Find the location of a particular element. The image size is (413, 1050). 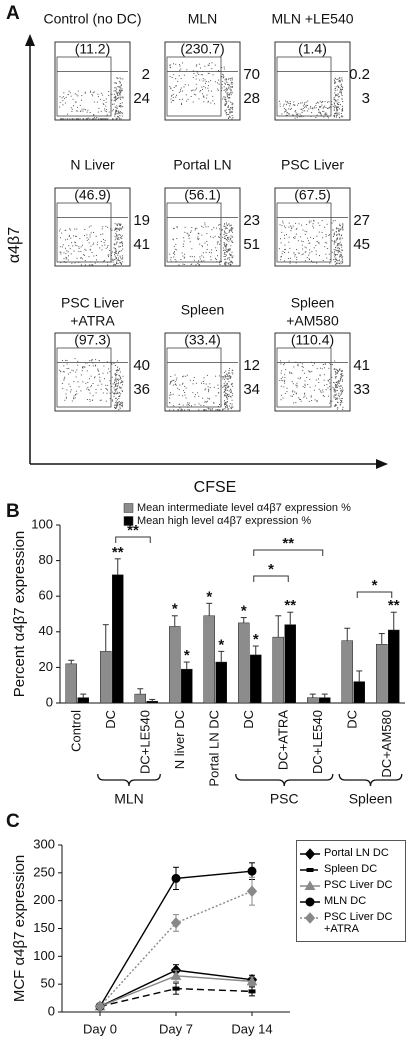

upper-percent: 41 is located at coordinates (361, 365).